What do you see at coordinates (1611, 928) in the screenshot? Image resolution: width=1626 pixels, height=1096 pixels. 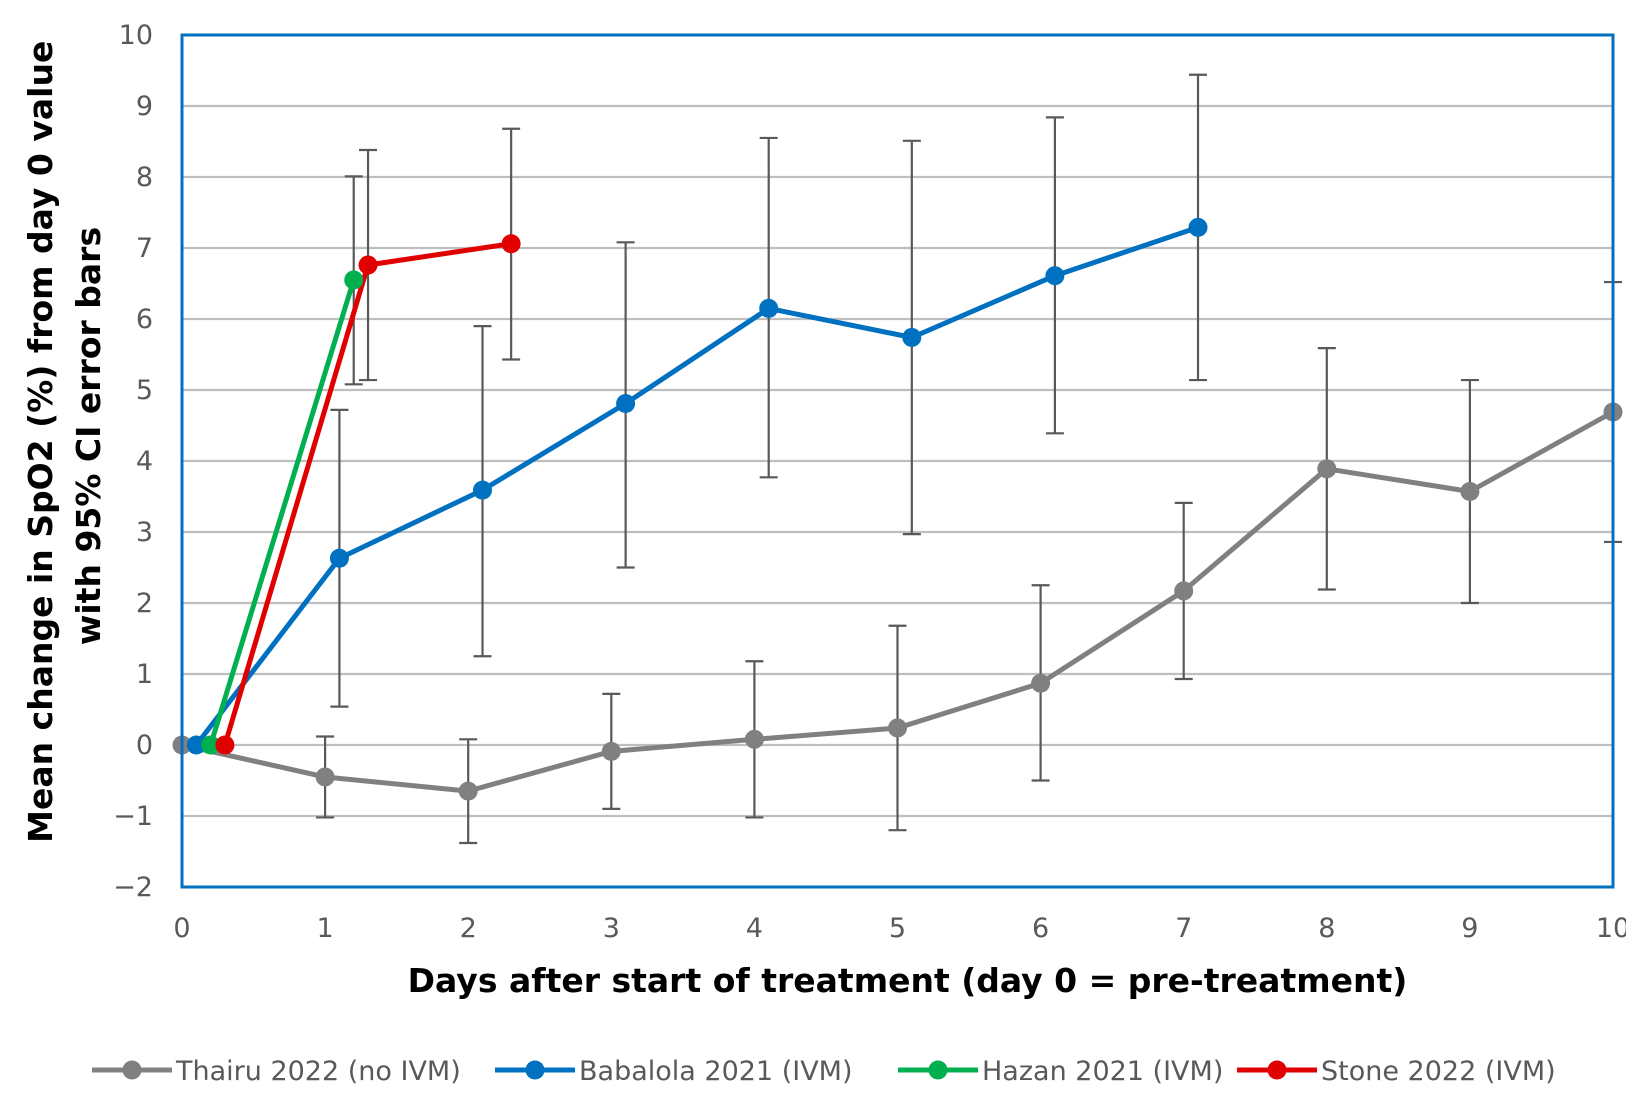 I see `x-tick-label: 10` at bounding box center [1611, 928].